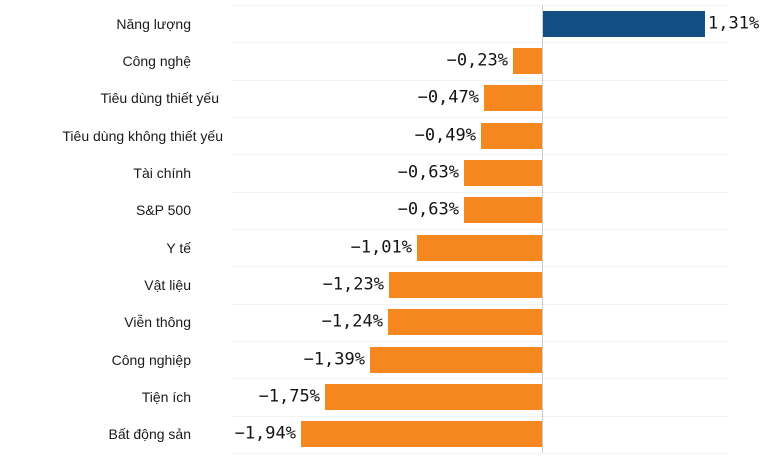  I want to click on chart-row: Công nghệ −0,23%, so click(390, 60).